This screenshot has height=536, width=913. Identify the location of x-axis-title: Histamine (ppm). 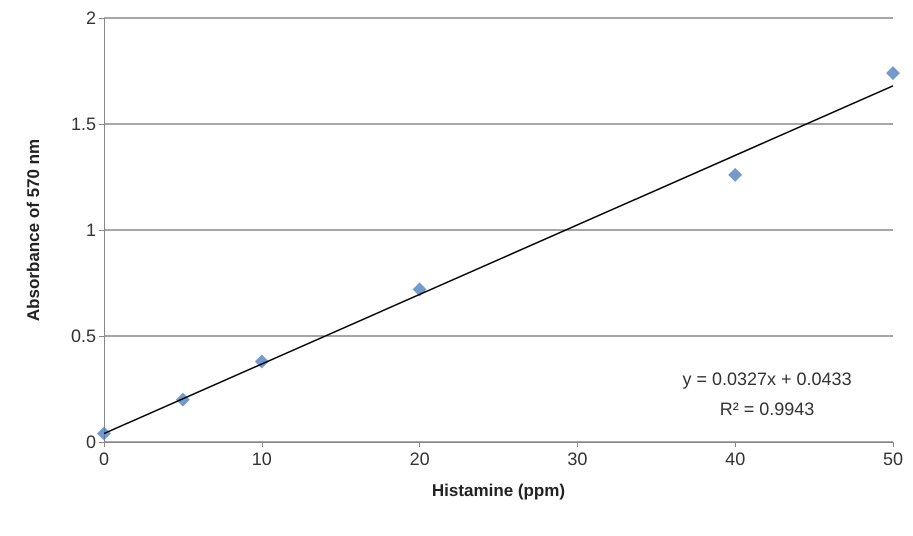
(499, 490).